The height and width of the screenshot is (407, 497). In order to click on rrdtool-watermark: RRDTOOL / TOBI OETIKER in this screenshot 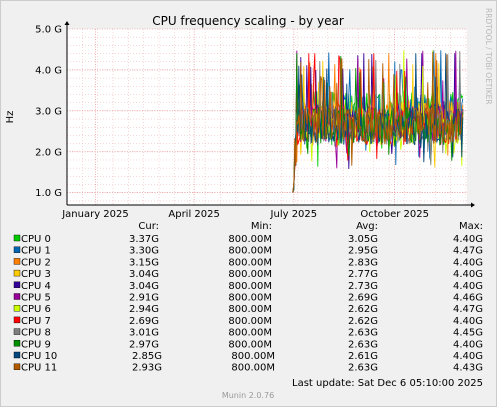, I will do `click(488, 56)`.